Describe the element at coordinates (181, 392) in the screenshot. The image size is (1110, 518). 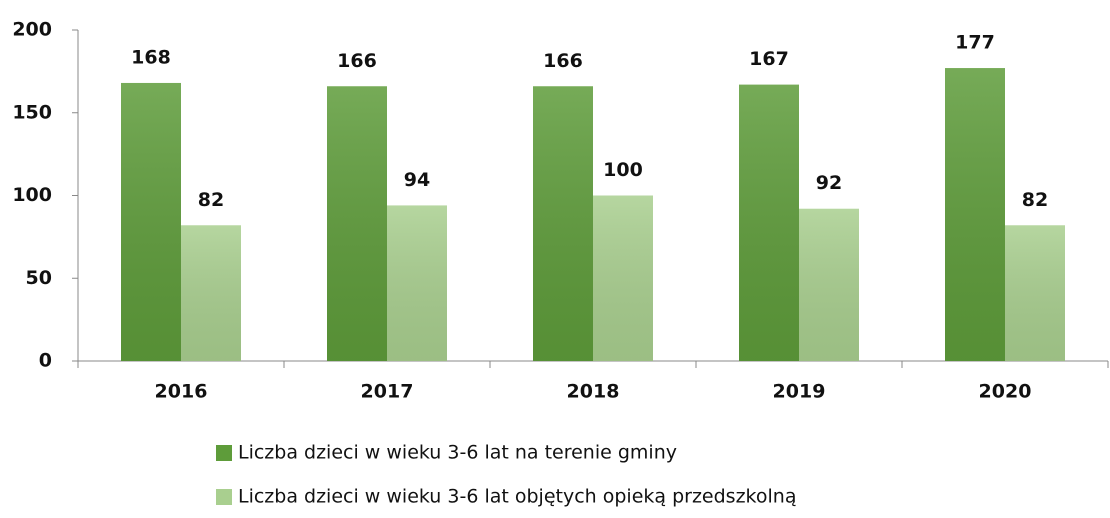
I see `x-tick-label: 2016` at that location.